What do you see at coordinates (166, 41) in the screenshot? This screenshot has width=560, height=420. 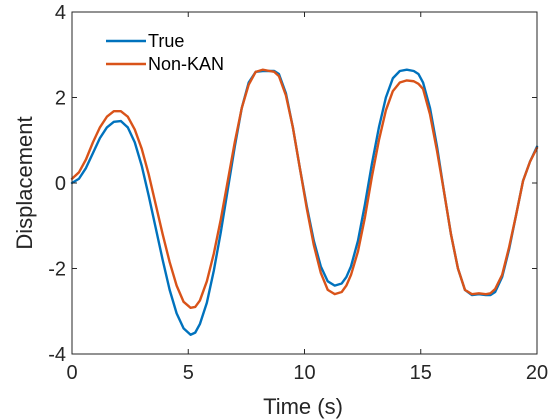 I see `legend-label-true: True` at bounding box center [166, 41].